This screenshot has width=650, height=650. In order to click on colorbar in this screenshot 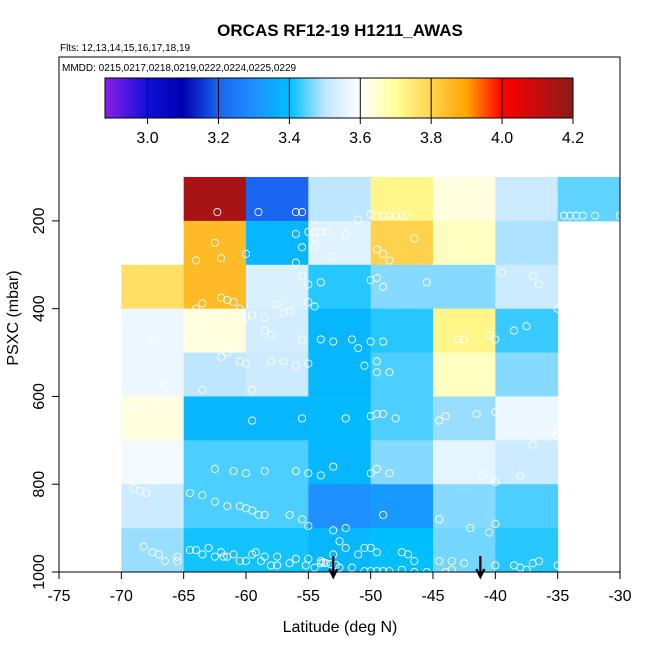, I will do `click(339, 98)`.